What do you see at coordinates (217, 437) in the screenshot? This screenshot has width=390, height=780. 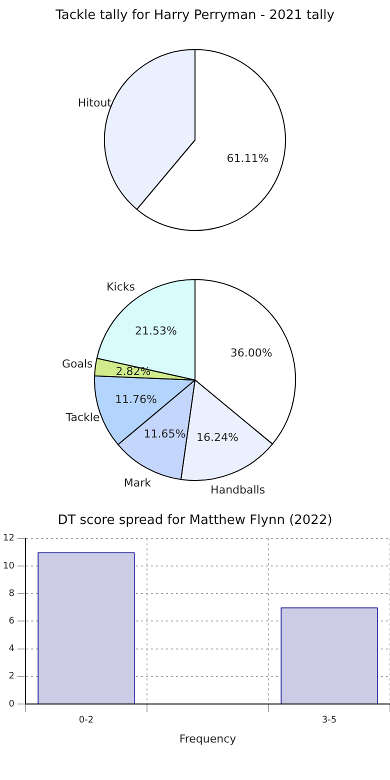 I see `data-label: 16.24%` at bounding box center [217, 437].